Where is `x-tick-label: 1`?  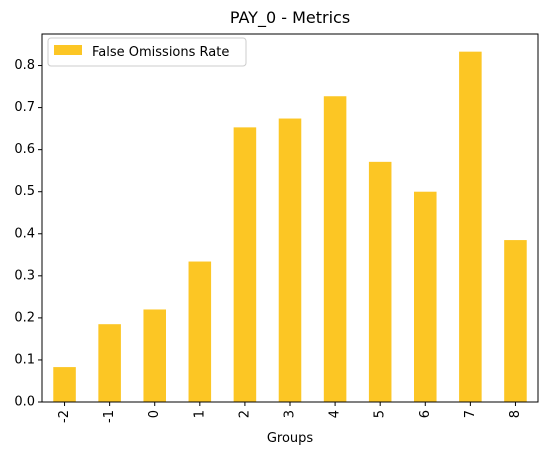
x-tick-label: 1 is located at coordinates (199, 414).